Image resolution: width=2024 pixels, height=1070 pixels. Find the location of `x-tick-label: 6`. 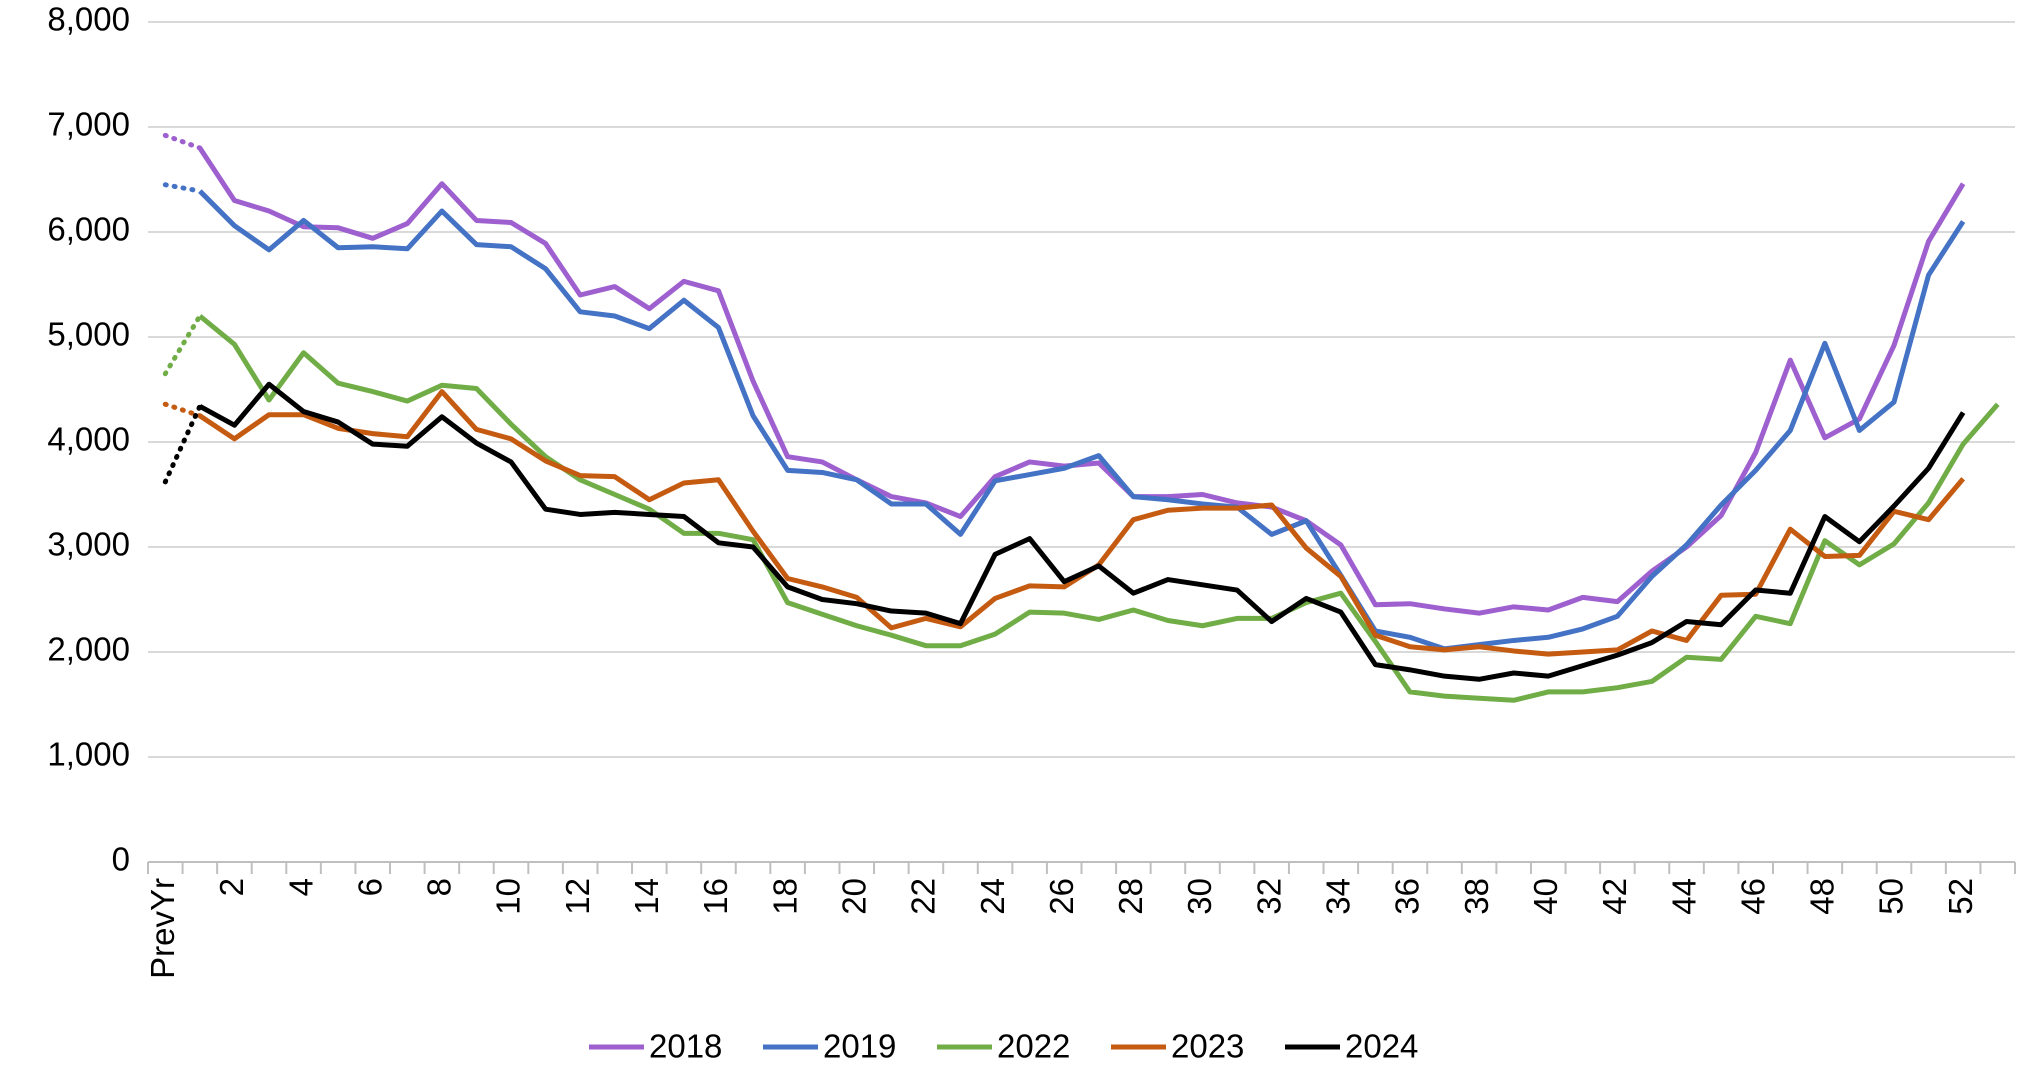

x-tick-label: 6 is located at coordinates (369, 887).